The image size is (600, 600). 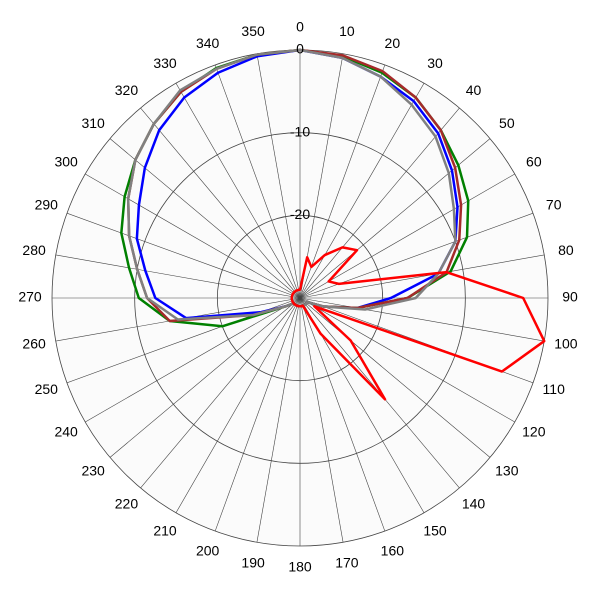 I want to click on angle-tick-label: 0, so click(x=300, y=27).